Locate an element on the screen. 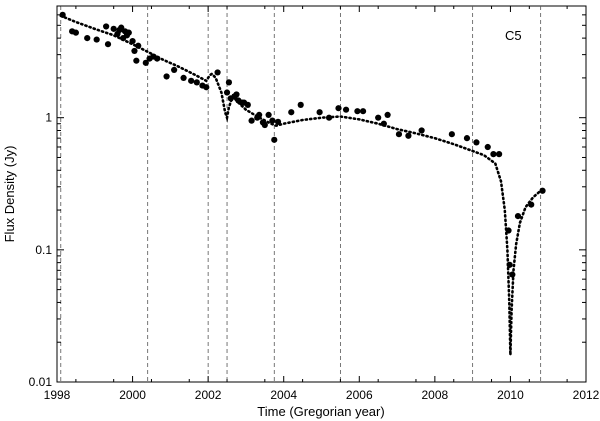  x-tick-label: 2000 is located at coordinates (132, 395).